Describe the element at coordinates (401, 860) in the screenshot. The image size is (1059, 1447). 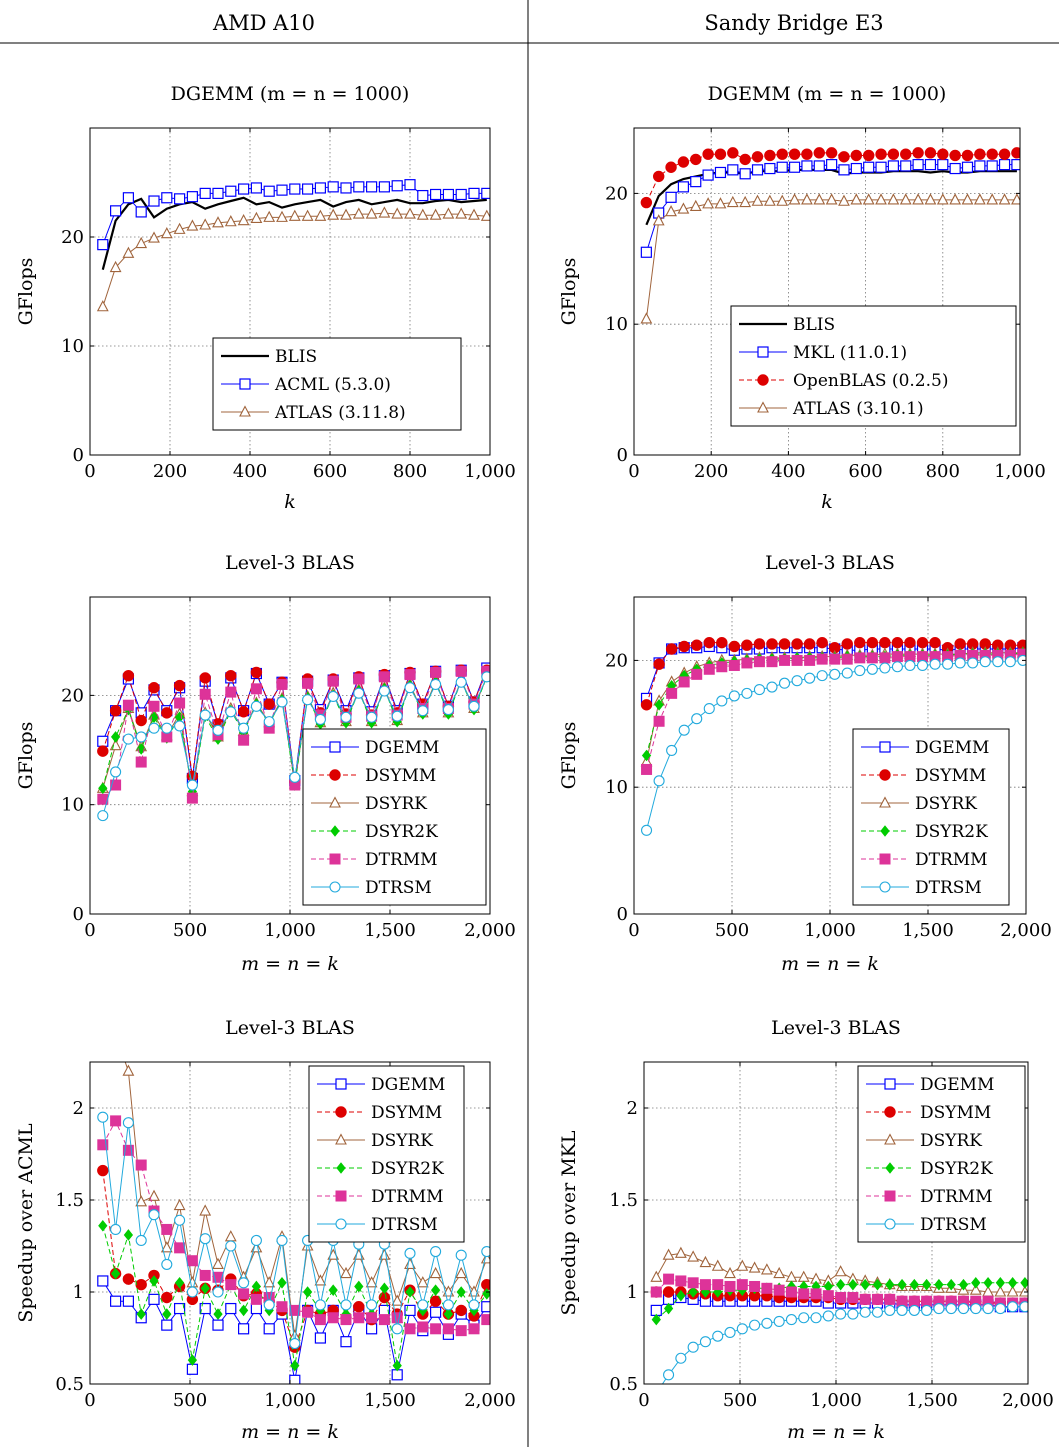
I see `legend-label-4: DTRMM` at that location.